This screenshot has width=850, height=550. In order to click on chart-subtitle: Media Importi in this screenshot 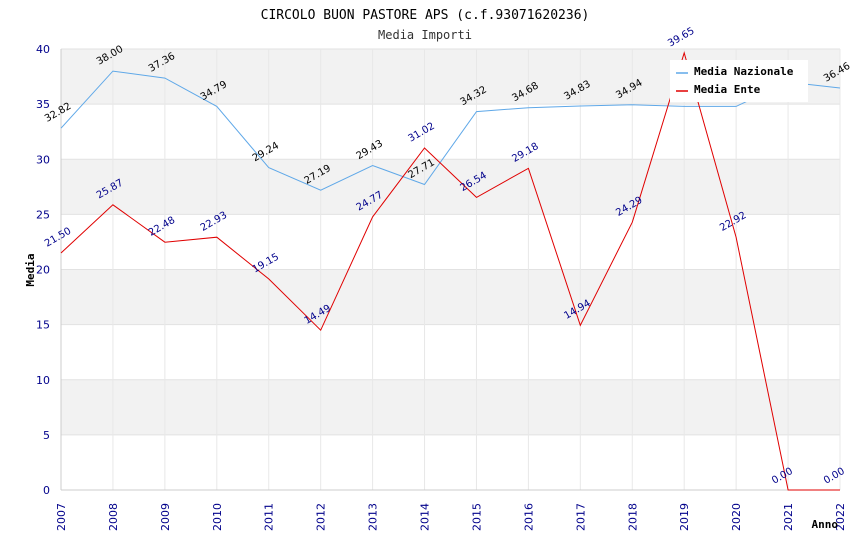, I will do `click(425, 35)`.